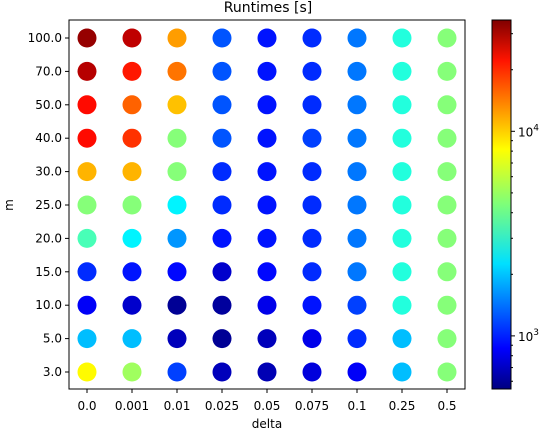 This screenshot has height=433, width=543. What do you see at coordinates (268, 8) in the screenshot?
I see `chart-title: Runtimes [s]` at bounding box center [268, 8].